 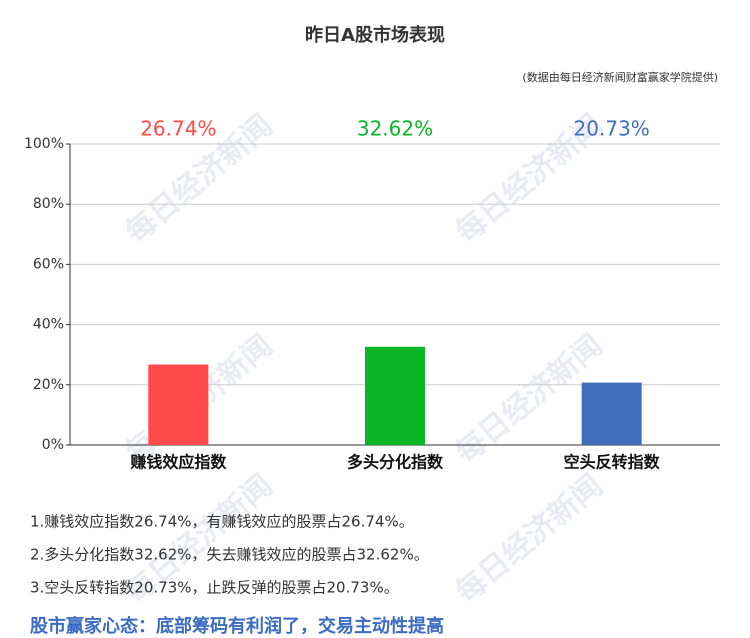 I want to click on value-label: 20.73%, so click(x=612, y=129).